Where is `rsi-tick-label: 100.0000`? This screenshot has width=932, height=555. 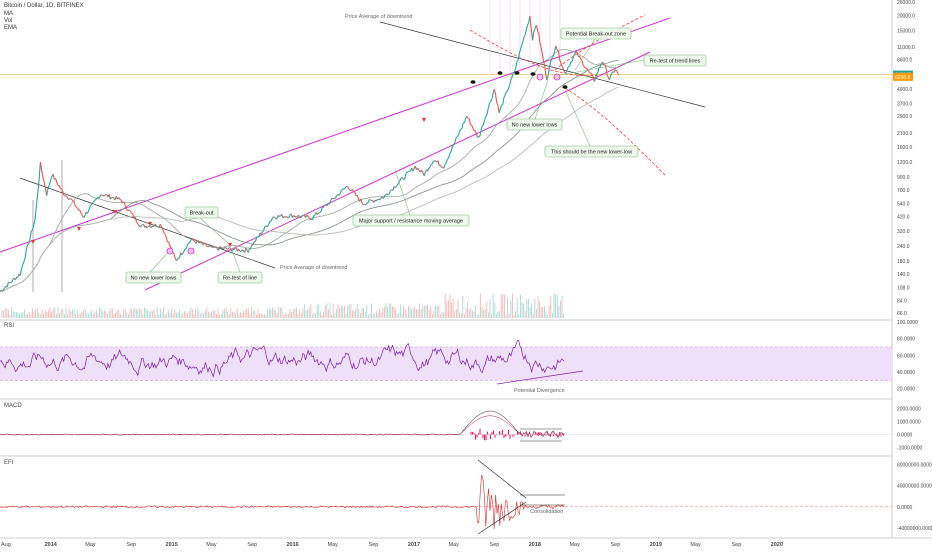 rsi-tick-label: 100.0000 is located at coordinates (907, 323).